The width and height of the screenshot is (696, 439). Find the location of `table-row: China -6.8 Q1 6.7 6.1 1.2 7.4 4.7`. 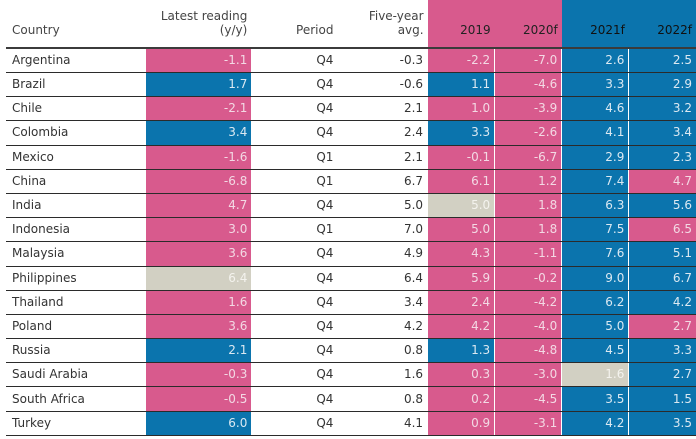

table-row: China -6.8 Q1 6.7 6.1 1.2 7.4 4.7 is located at coordinates (351, 181).